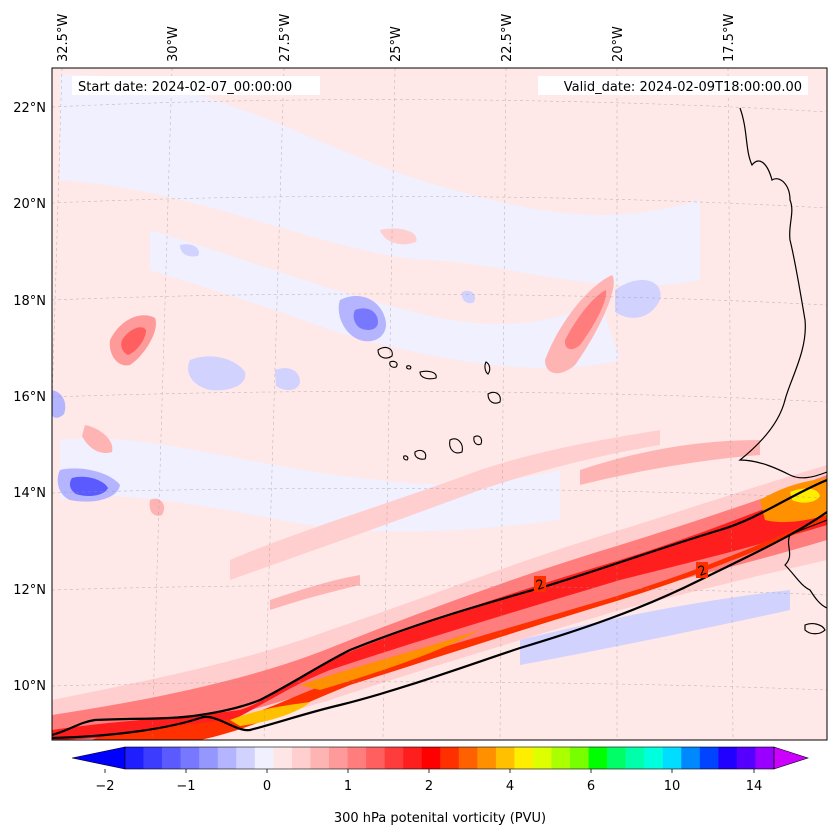 The image size is (837, 836). I want to click on colorbar-frame, so click(449, 758).